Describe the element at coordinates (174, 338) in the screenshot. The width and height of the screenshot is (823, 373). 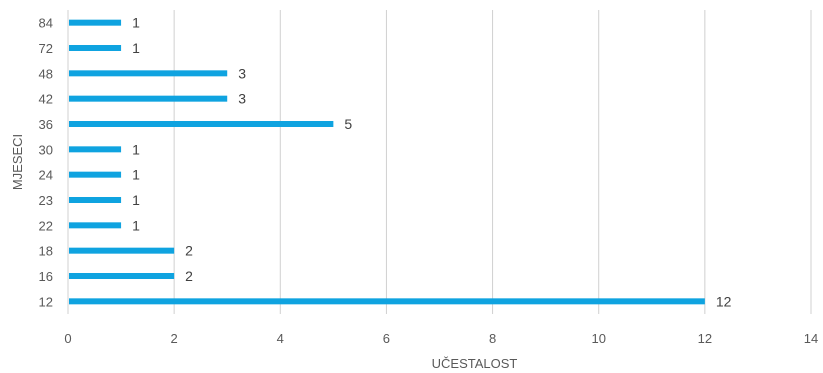
I see `x-tick-label: 2` at that location.